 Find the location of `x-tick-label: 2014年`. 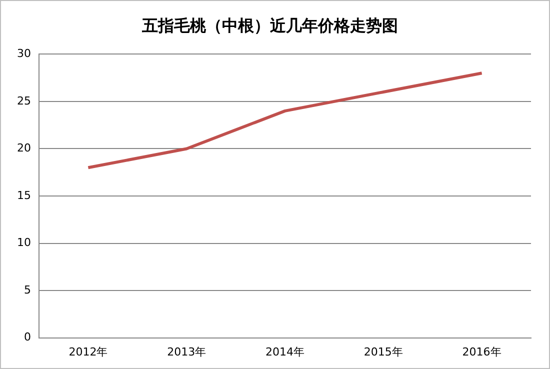

x-tick-label: 2014年 is located at coordinates (285, 351).